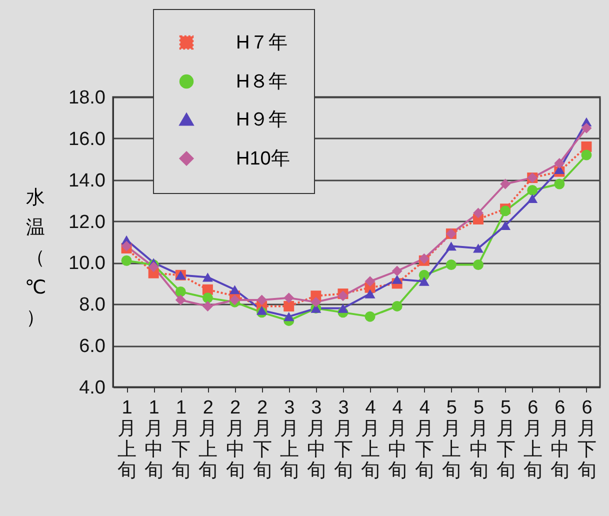  I want to click on x-tick-label: 4月下旬, so click(424, 440).